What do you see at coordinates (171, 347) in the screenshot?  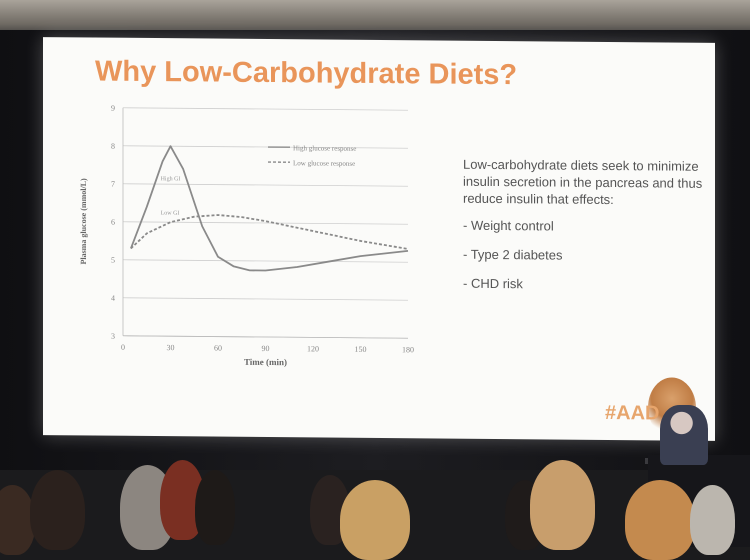 I see `x-tick-label: 30` at bounding box center [171, 347].